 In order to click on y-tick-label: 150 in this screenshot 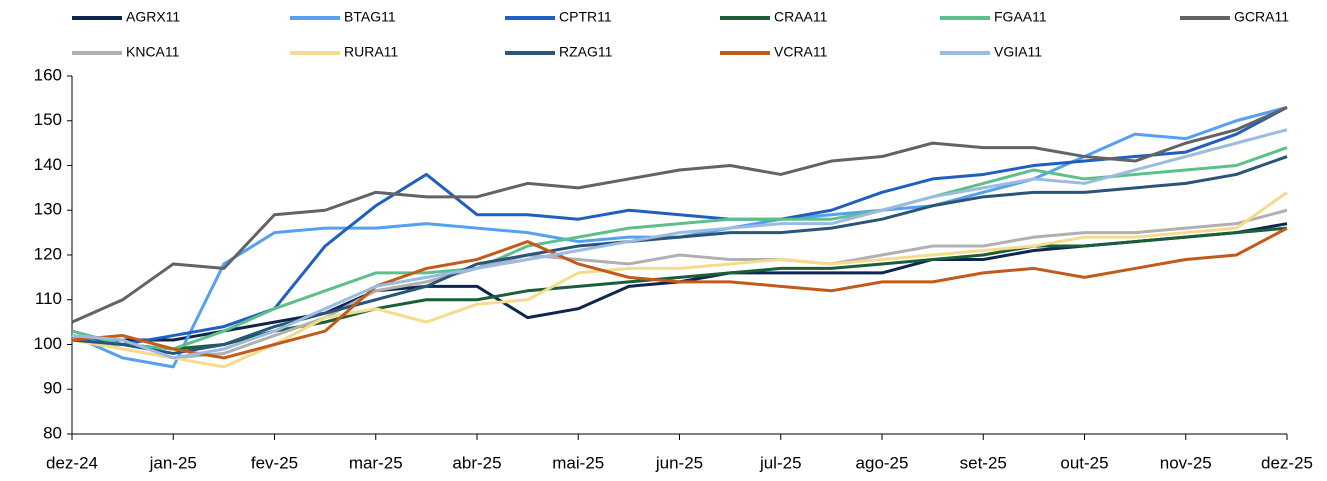, I will do `click(48, 119)`.